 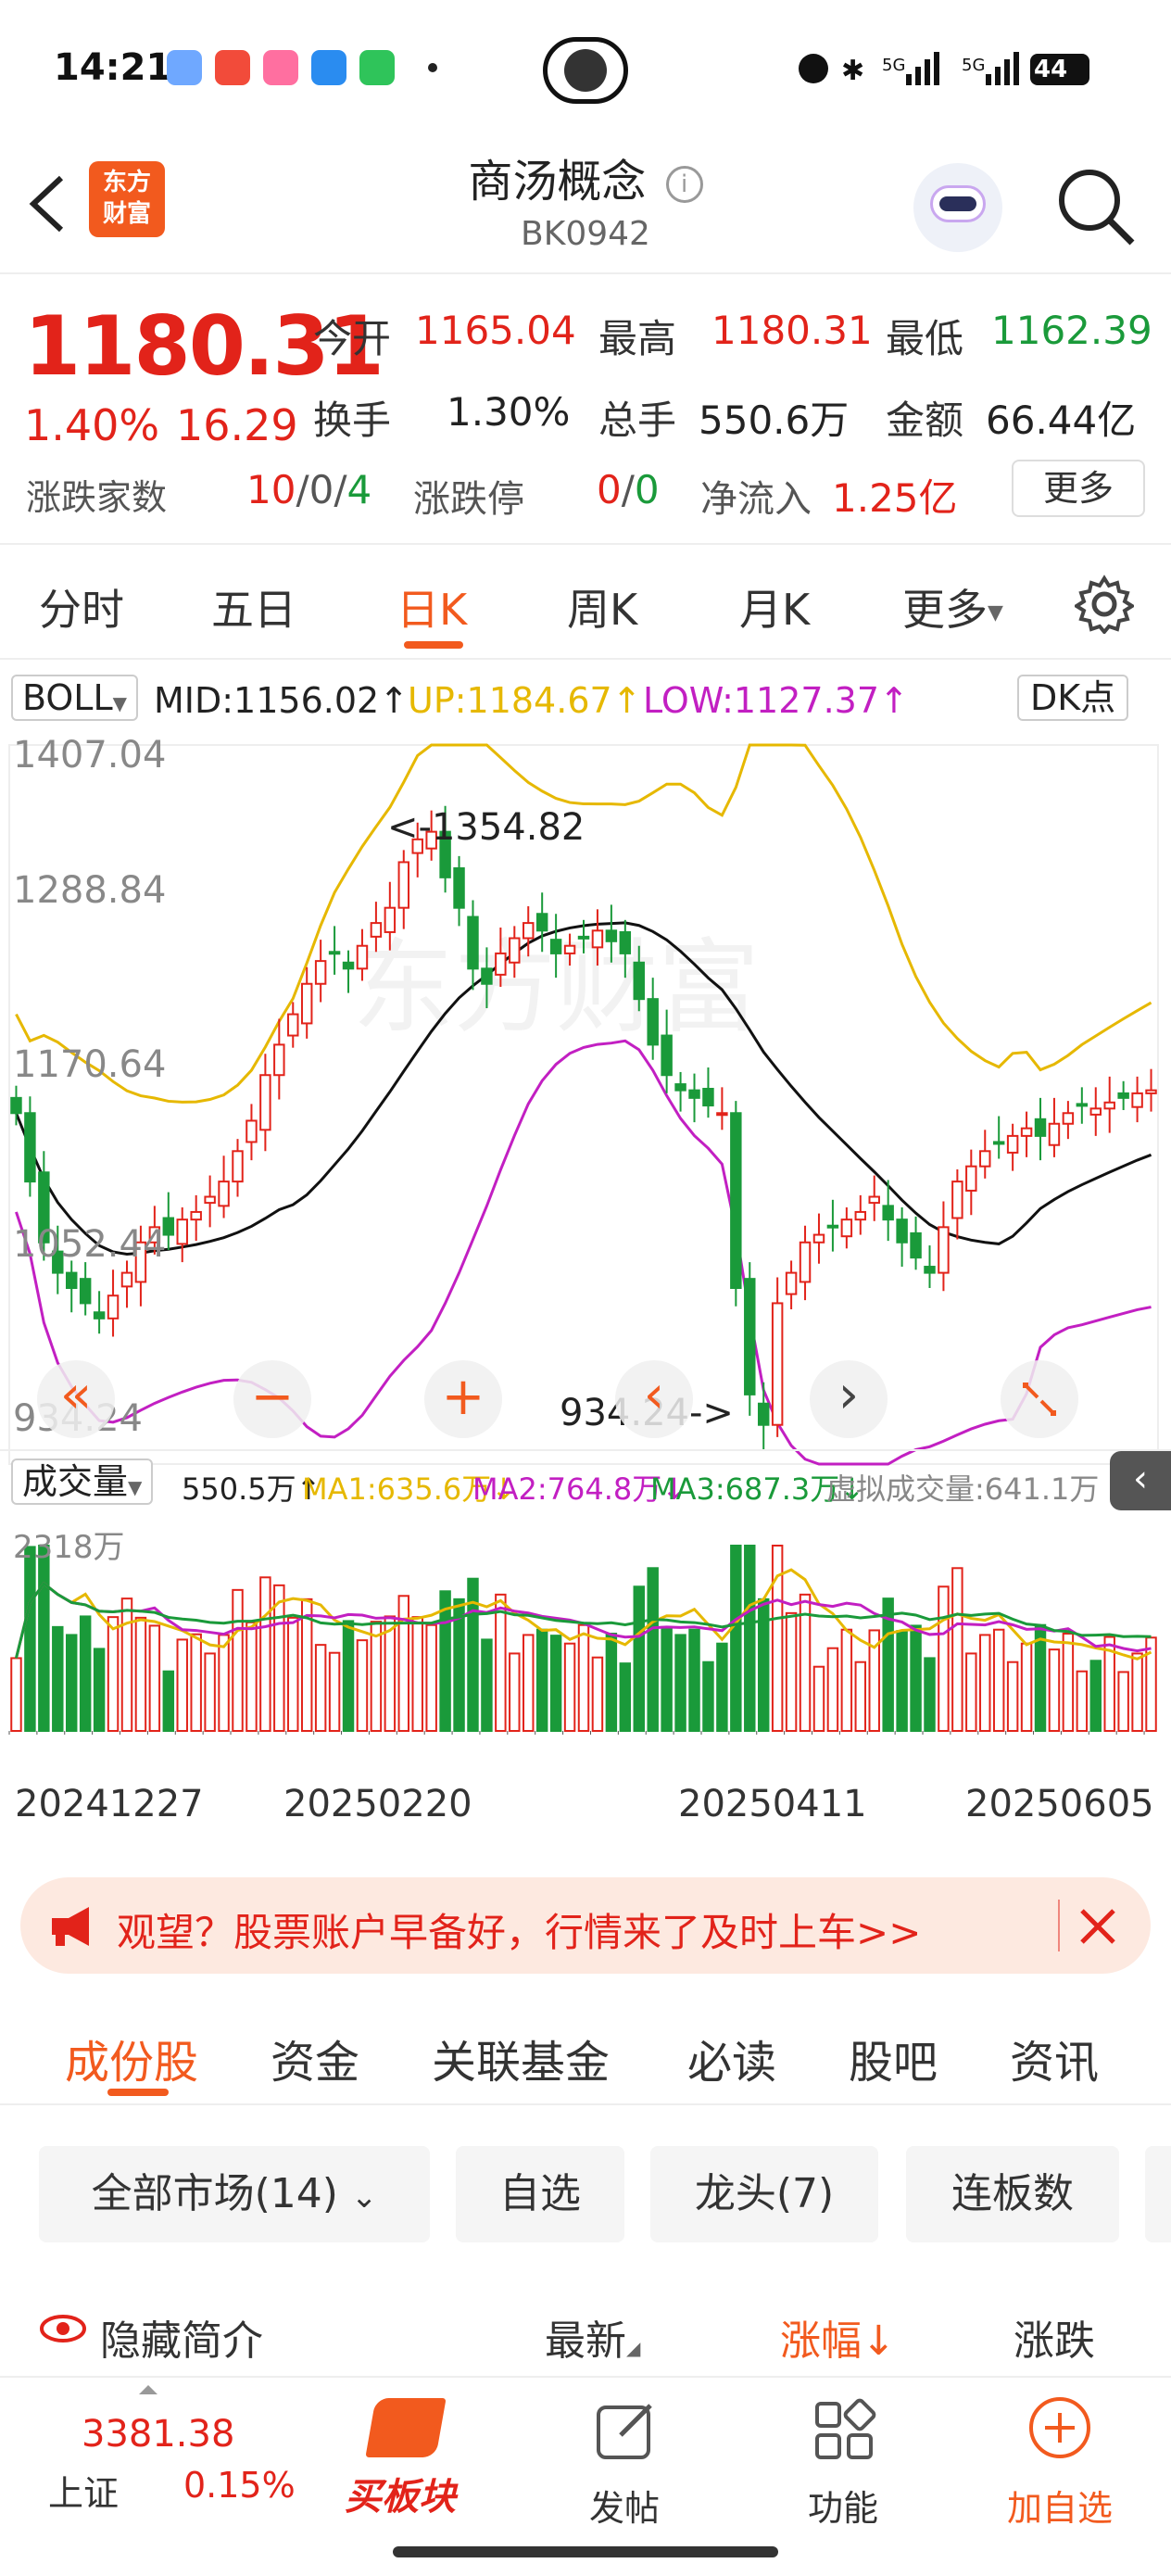 I want to click on search-icon, so click(x=1096, y=206).